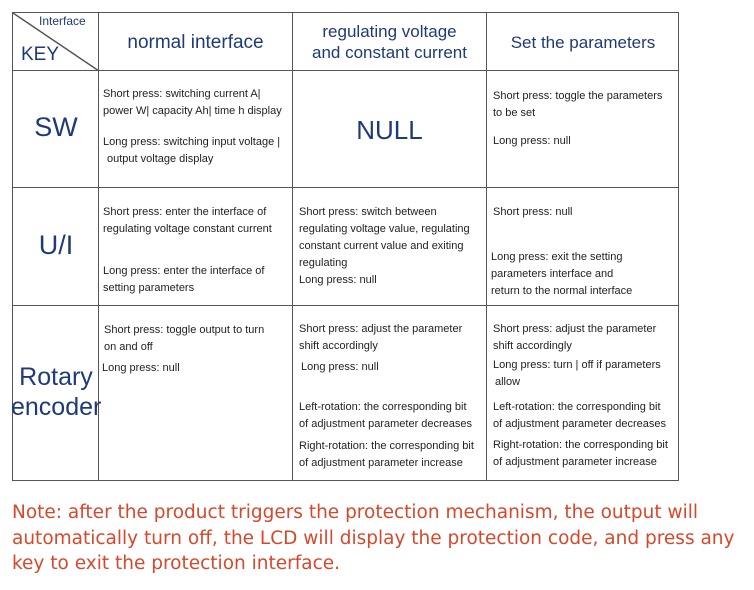 This screenshot has height=590, width=754. I want to click on header-set-parameters: Set the parameters, so click(583, 42).